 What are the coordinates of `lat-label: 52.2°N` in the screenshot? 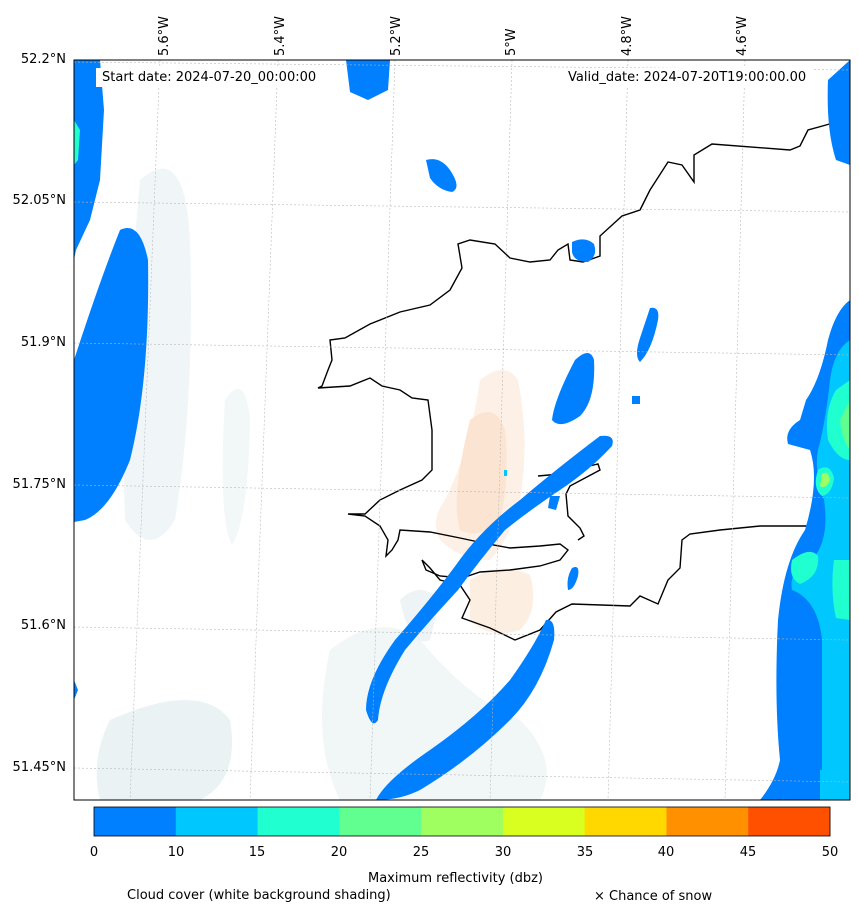 It's located at (43, 59).